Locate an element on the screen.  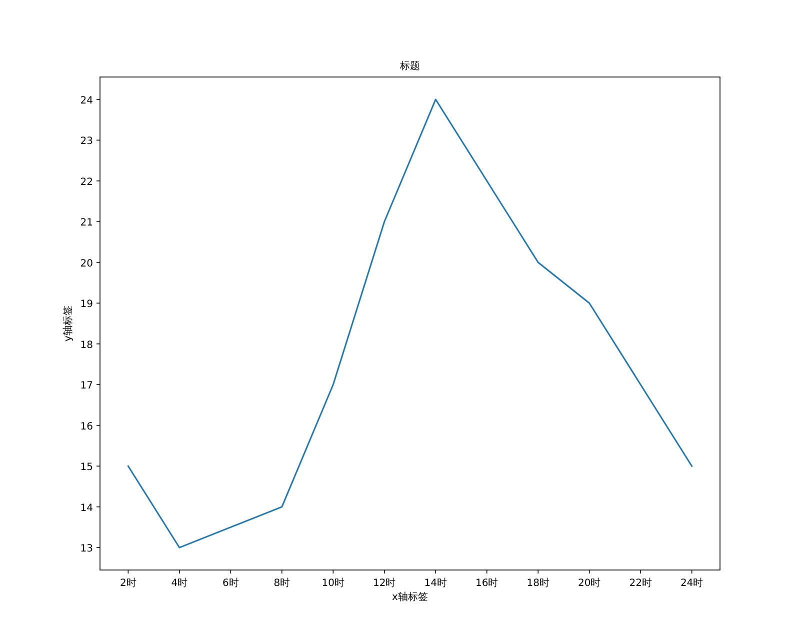
y-tick-label: 15 is located at coordinates (86, 468).